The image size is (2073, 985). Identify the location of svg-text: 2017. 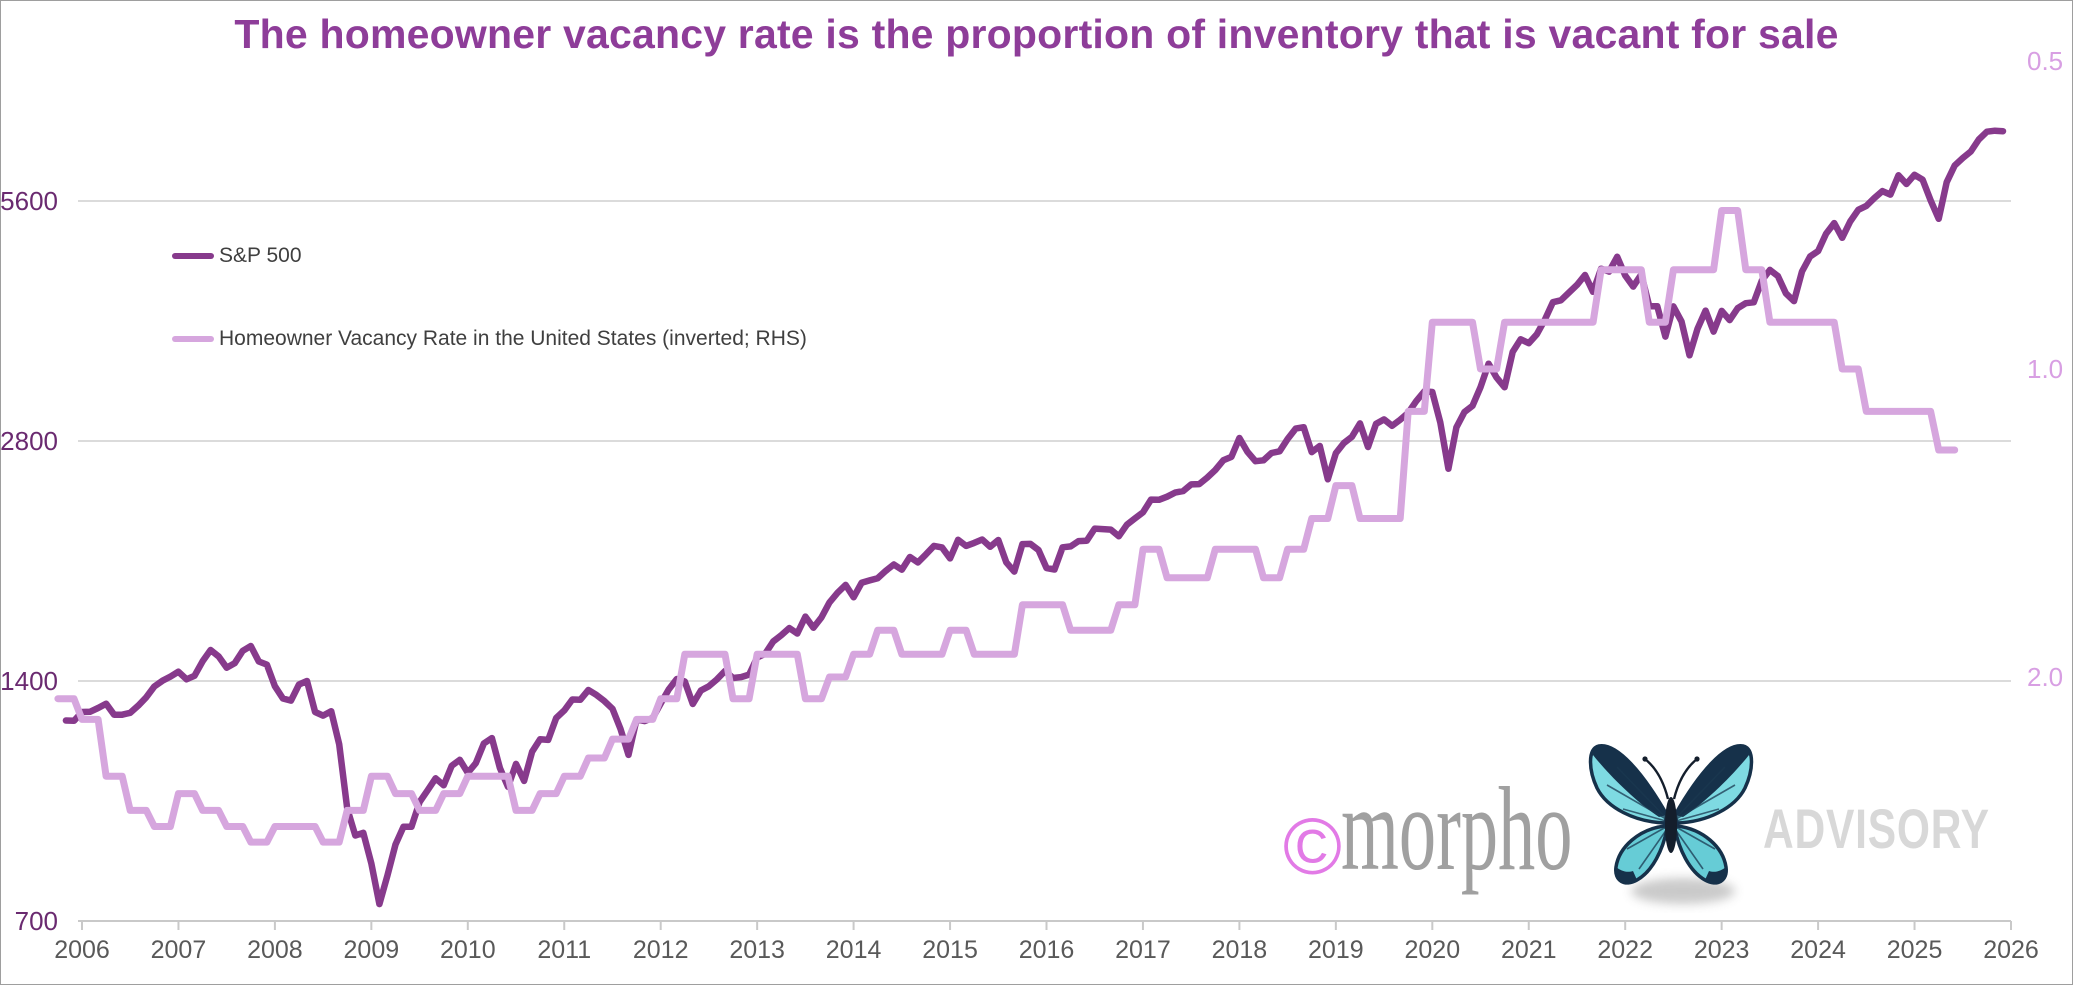
(1143, 950).